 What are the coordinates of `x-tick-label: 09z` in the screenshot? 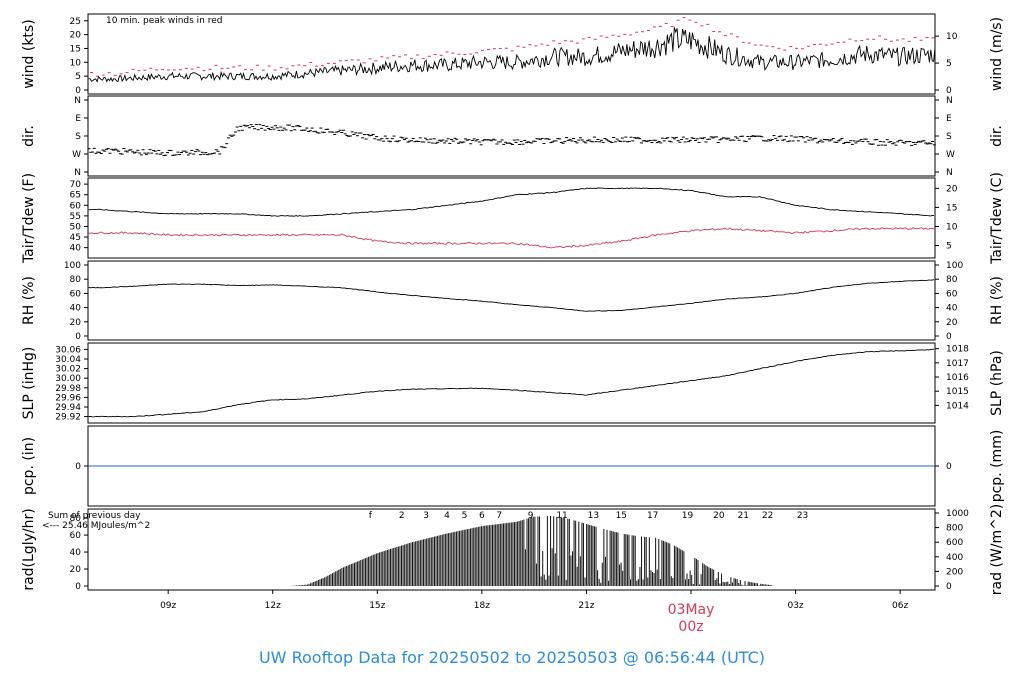 It's located at (168, 606).